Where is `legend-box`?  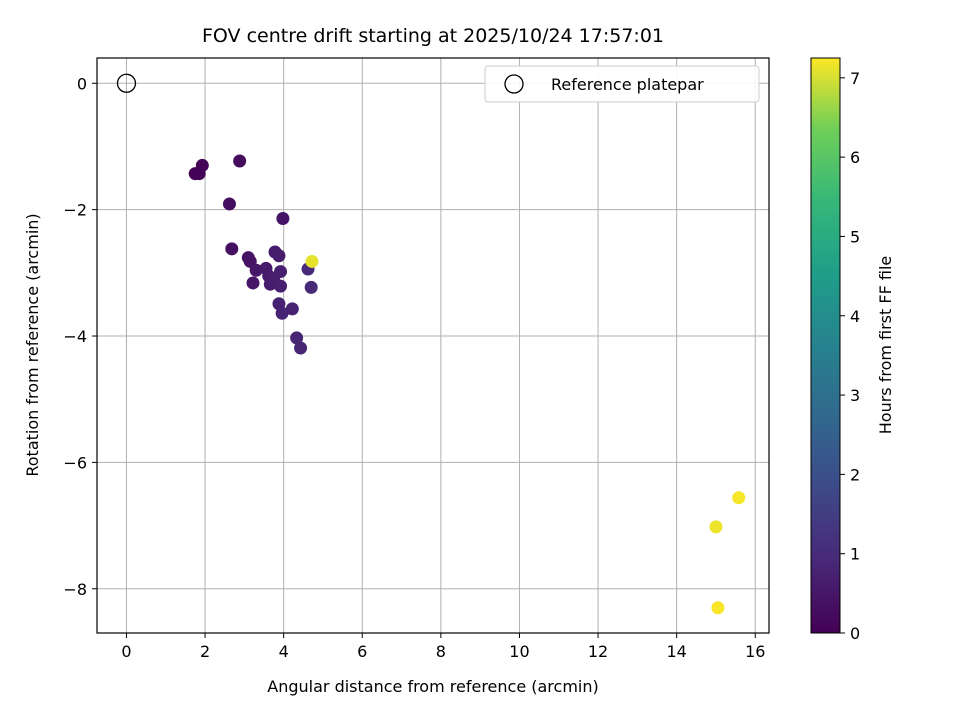 legend-box is located at coordinates (622, 84).